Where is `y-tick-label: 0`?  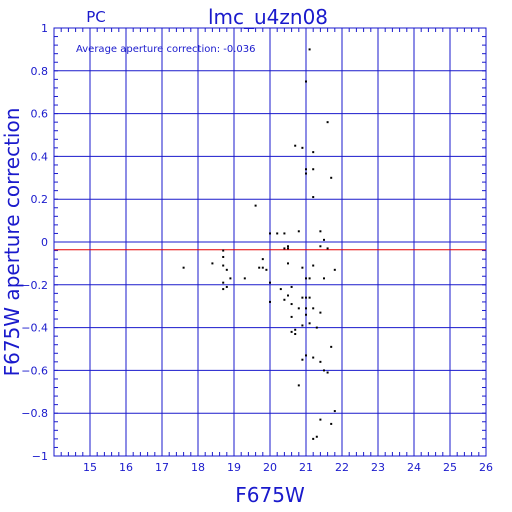
y-tick-label: 0 is located at coordinates (44, 242).